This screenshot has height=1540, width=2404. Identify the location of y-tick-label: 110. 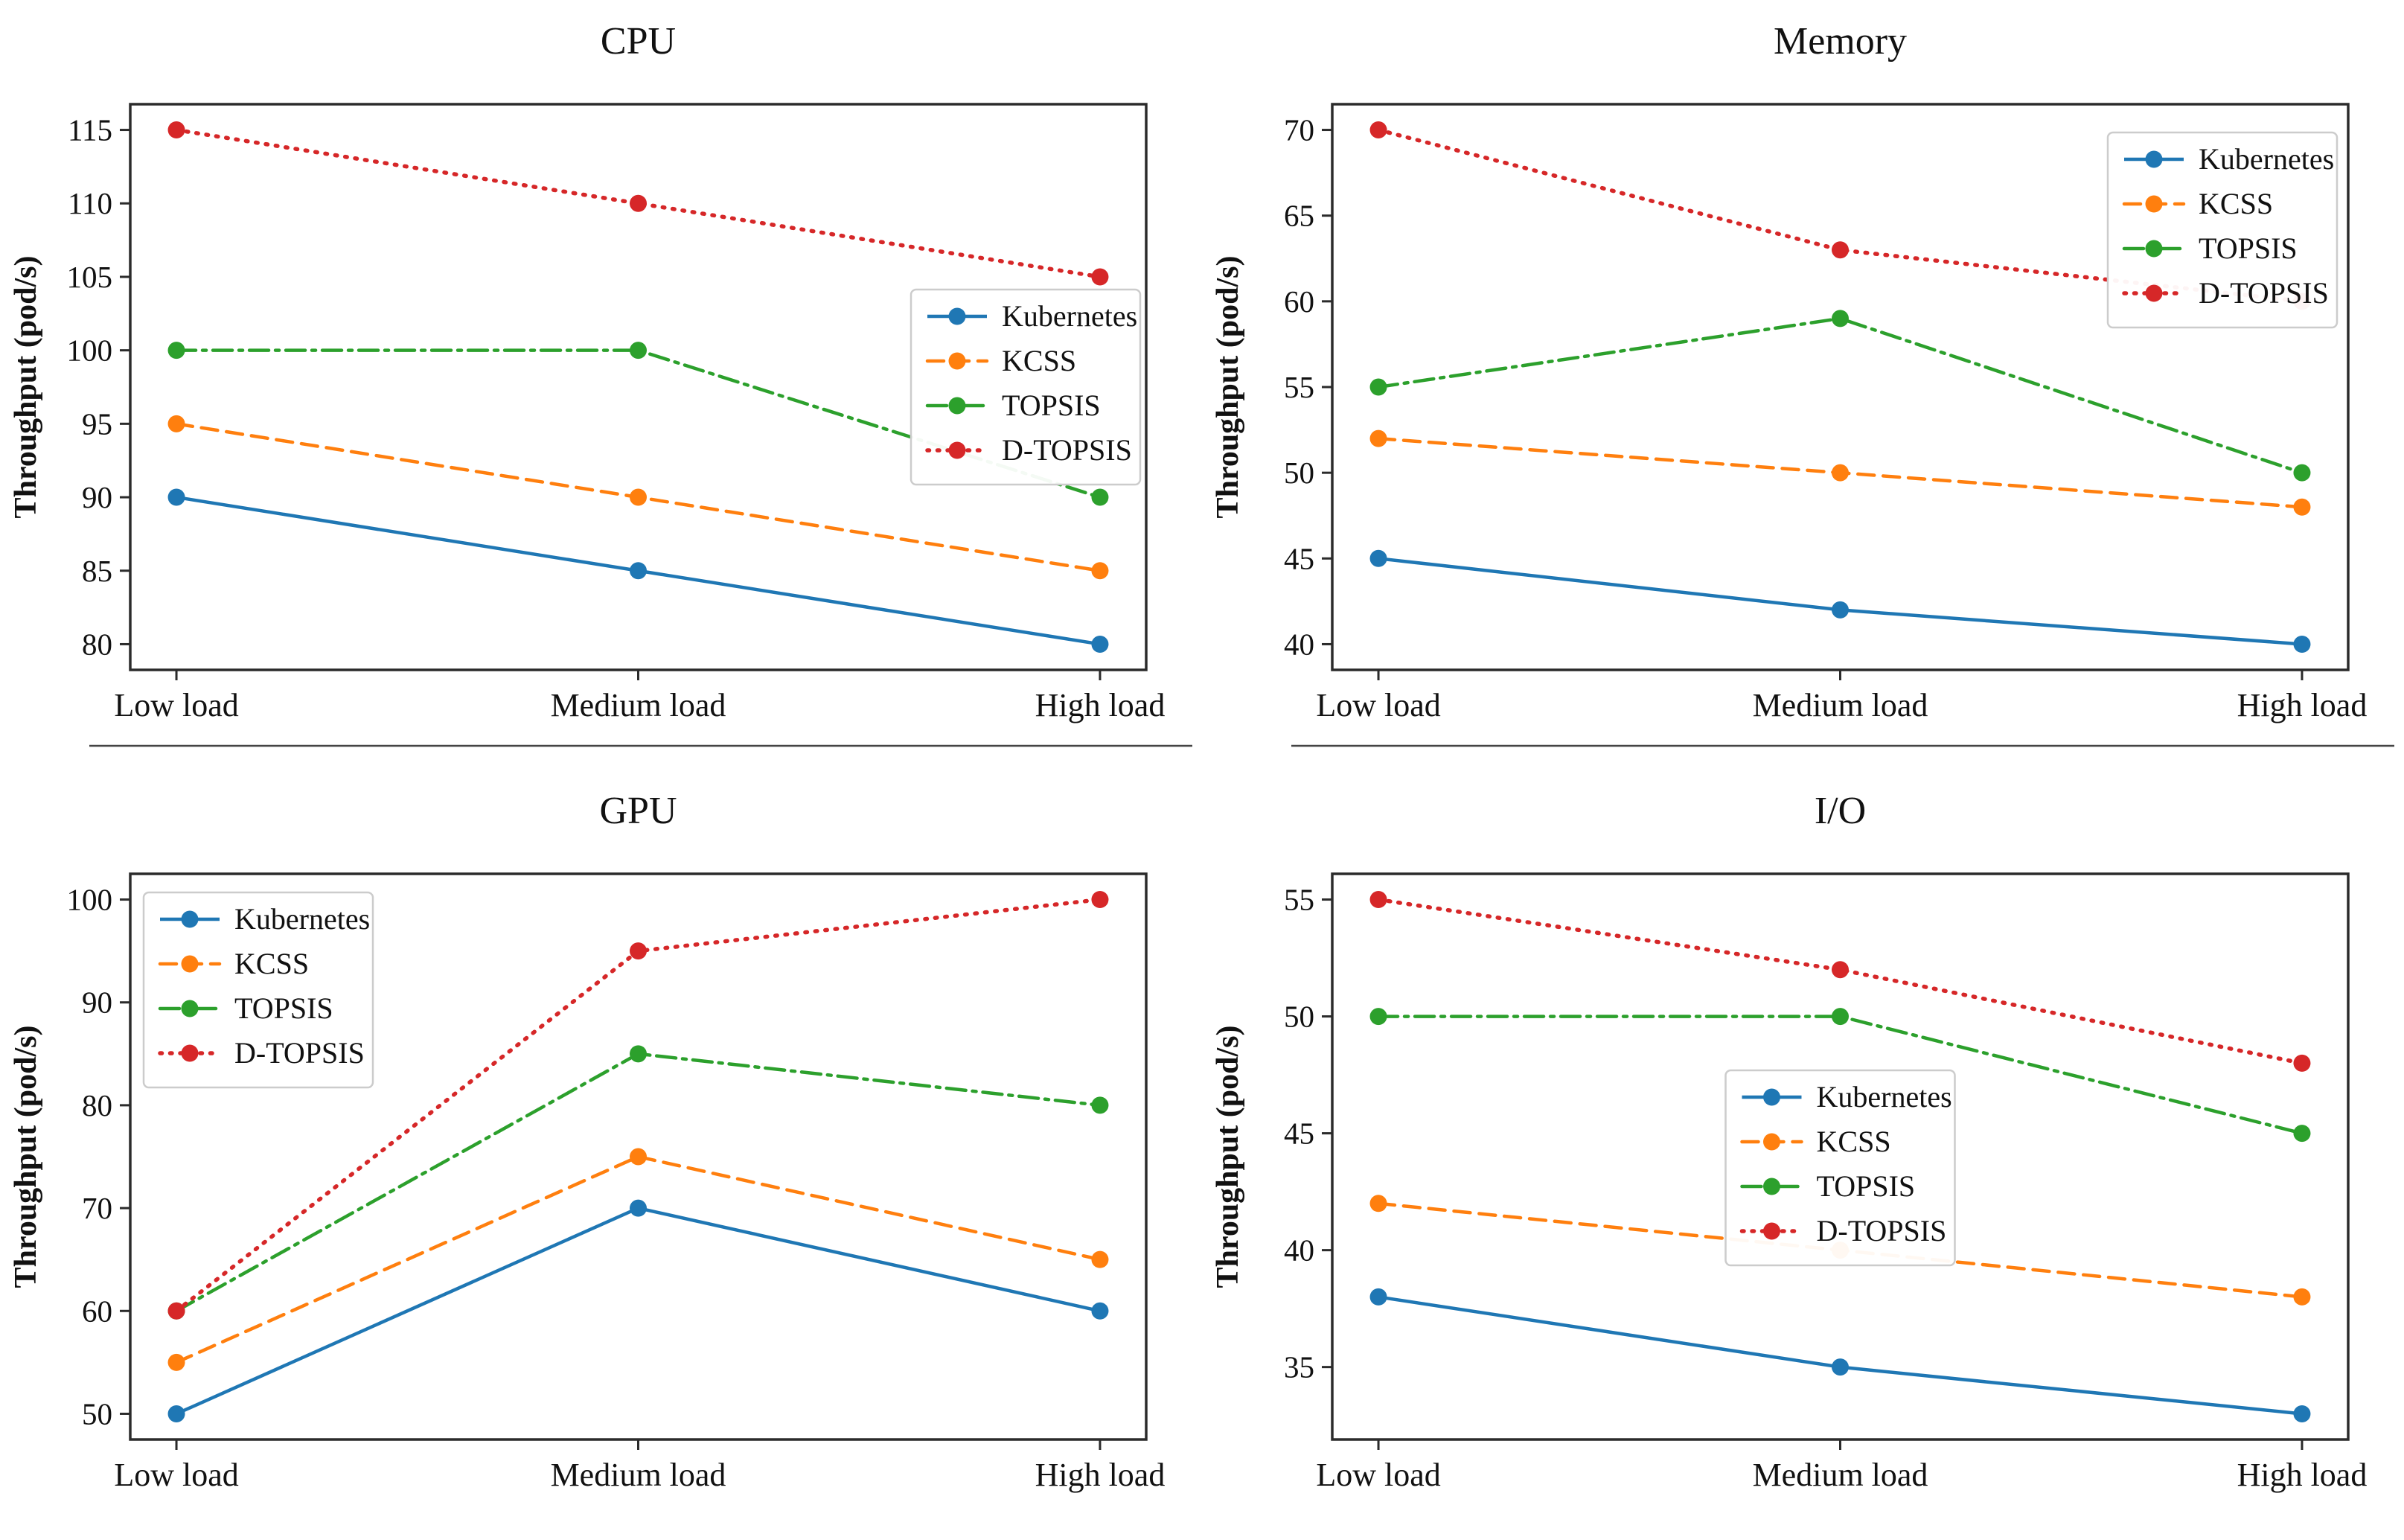
(90, 203).